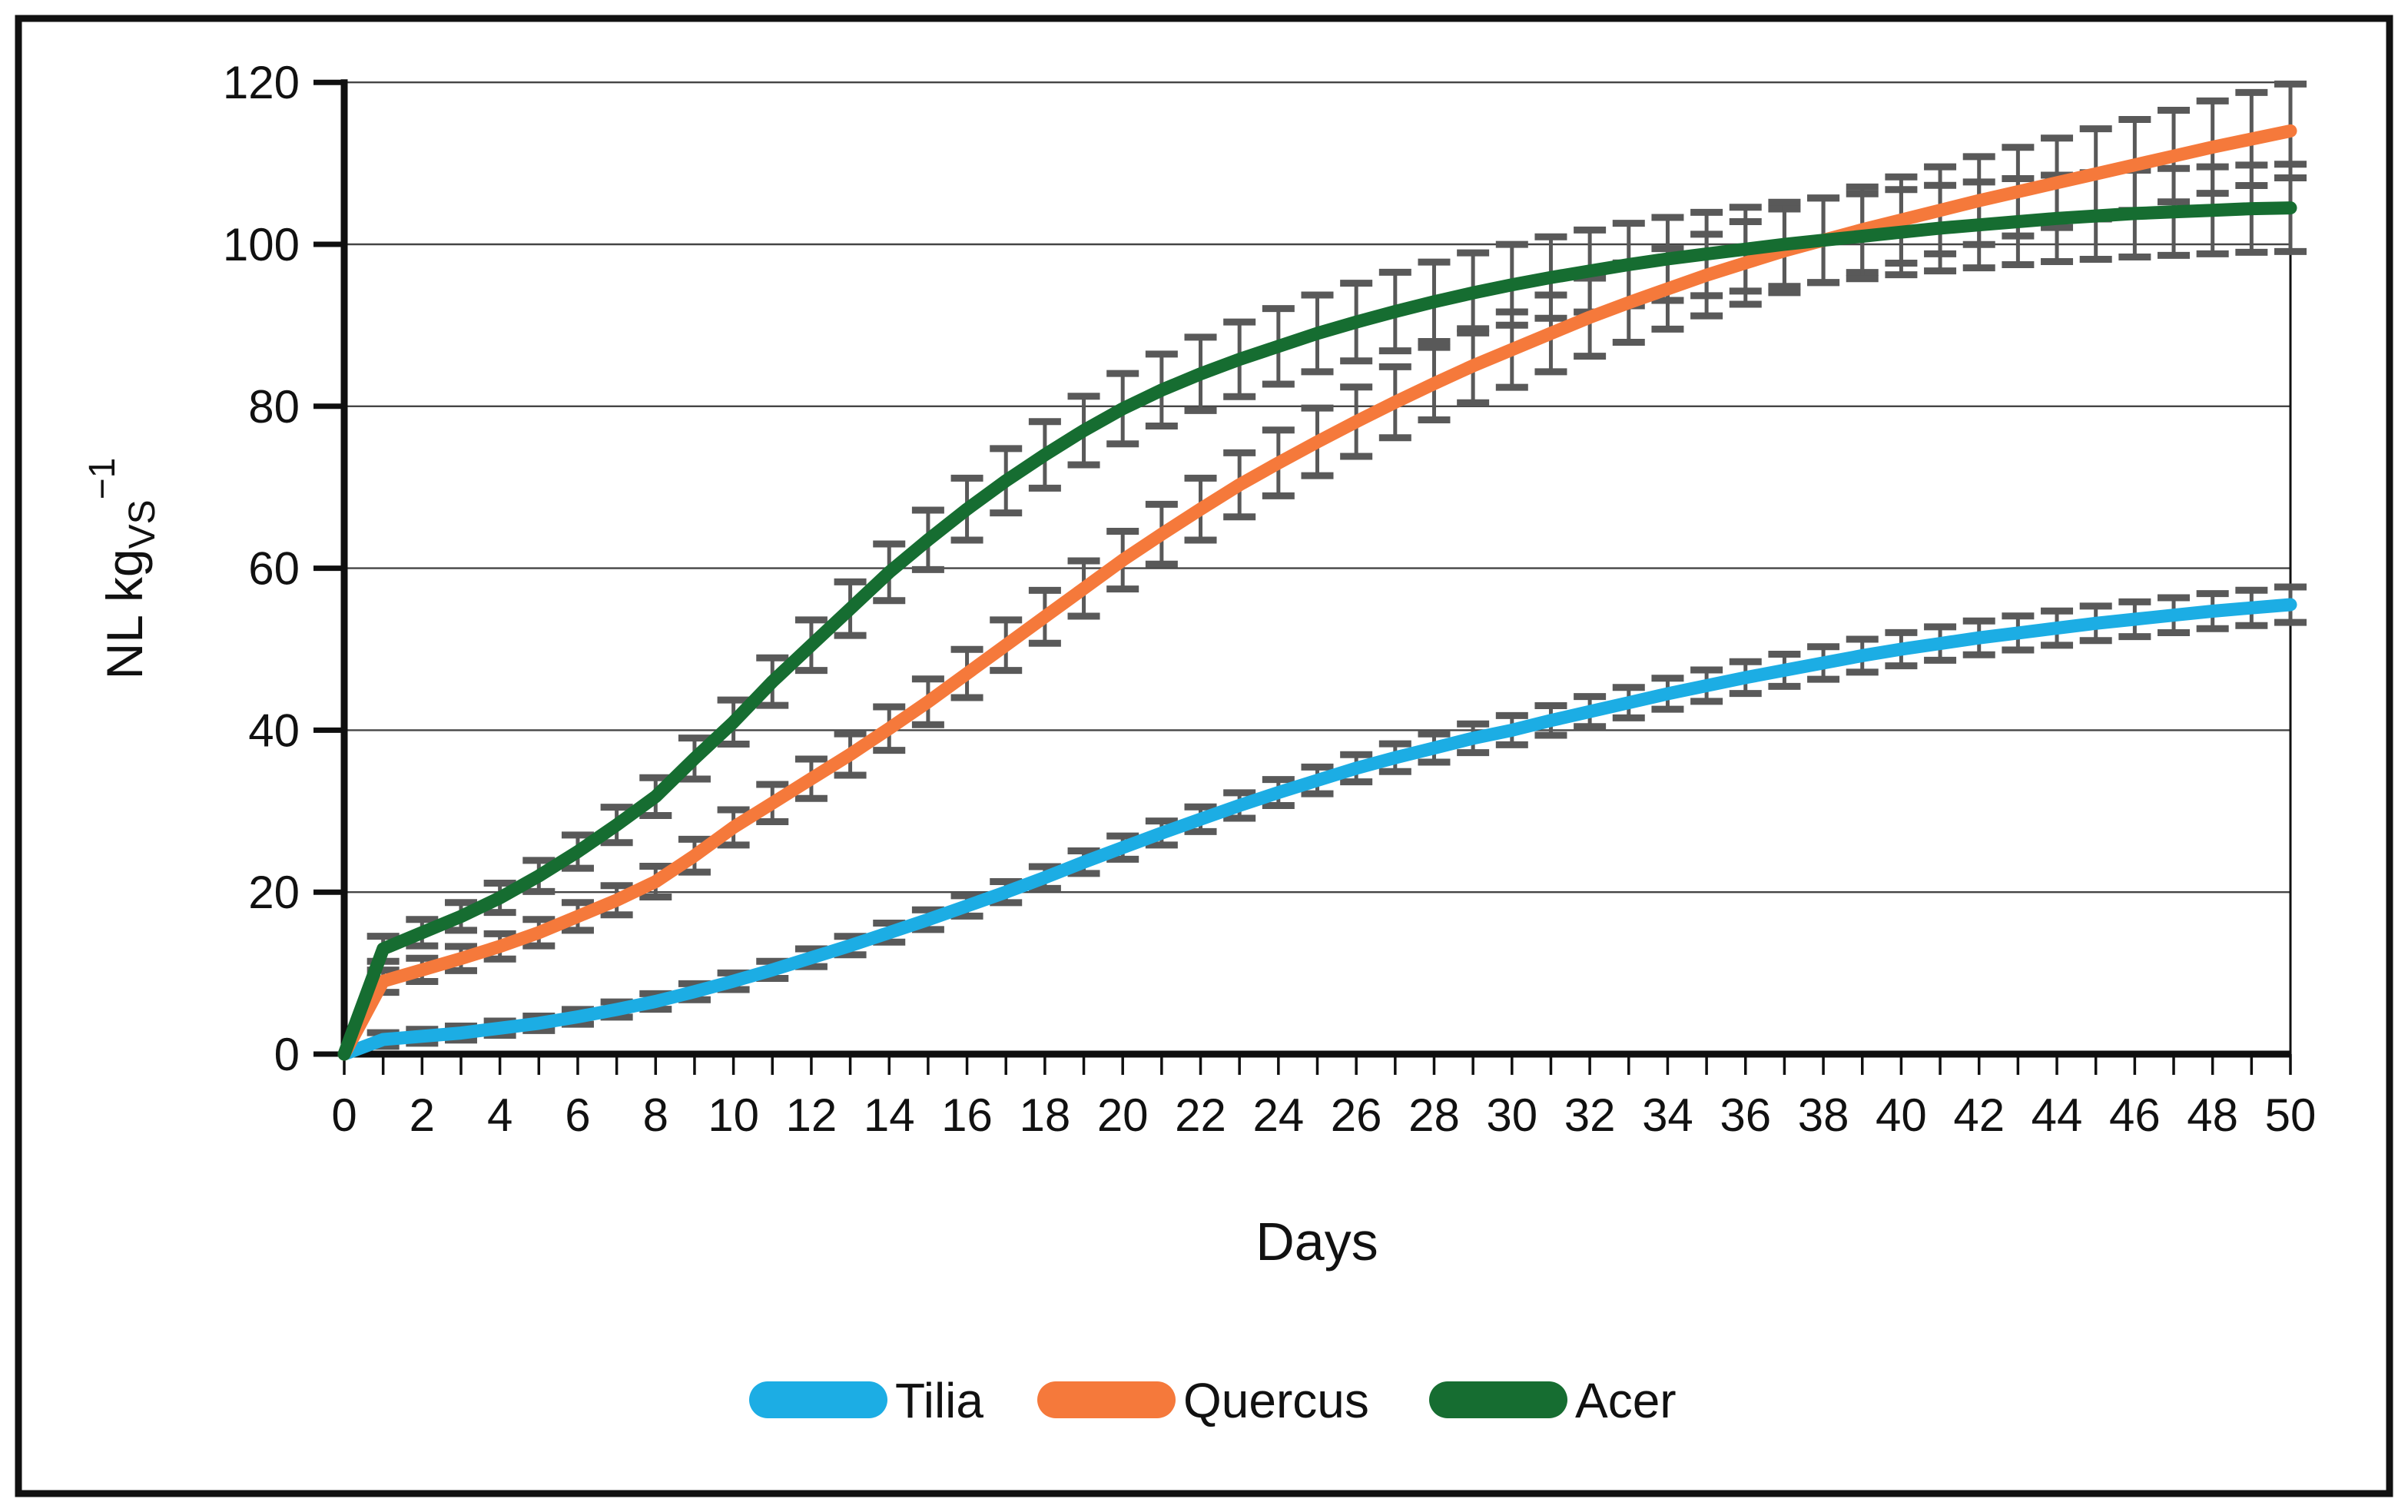  What do you see at coordinates (2291, 1115) in the screenshot?
I see `x-tick-label-50: 50` at bounding box center [2291, 1115].